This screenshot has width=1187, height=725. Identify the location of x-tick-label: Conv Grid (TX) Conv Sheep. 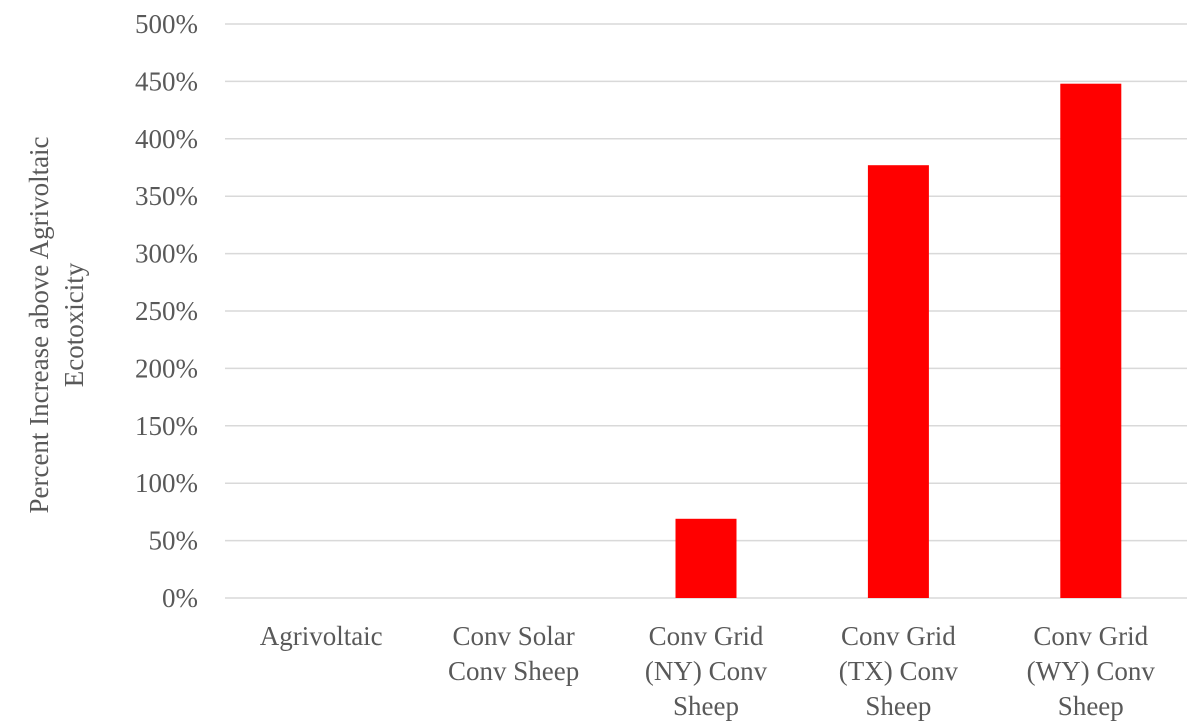
(899, 671).